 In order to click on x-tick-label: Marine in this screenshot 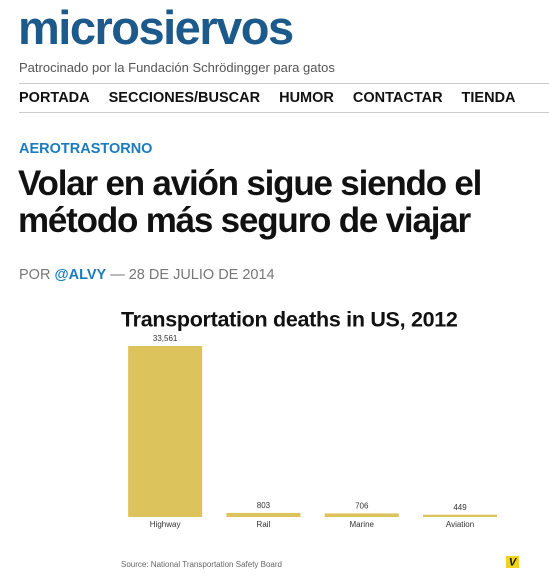, I will do `click(362, 524)`.